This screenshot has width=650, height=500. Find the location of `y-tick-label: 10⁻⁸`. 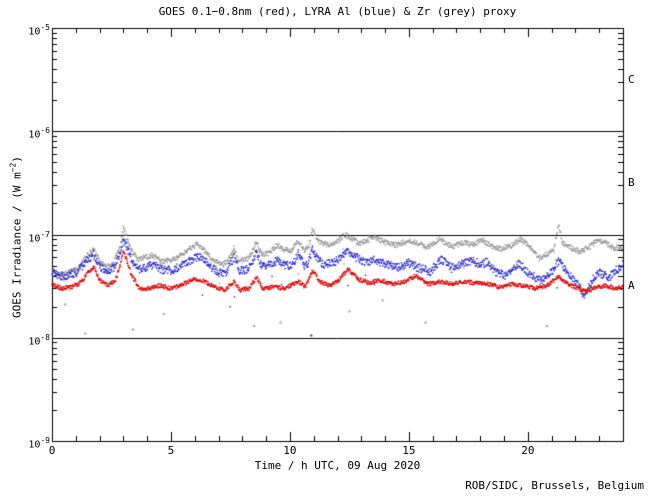

y-tick-label: 10⁻⁸ is located at coordinates (39, 340).